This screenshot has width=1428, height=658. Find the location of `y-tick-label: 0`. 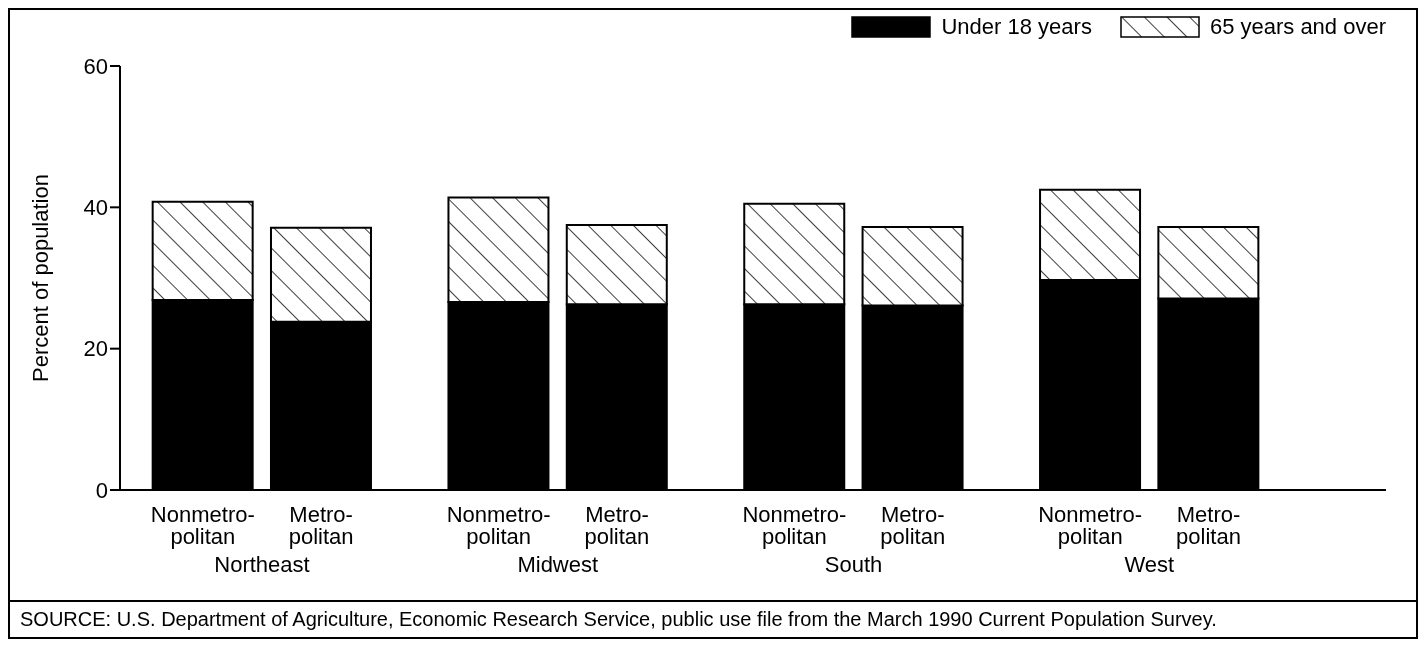

y-tick-label: 0 is located at coordinates (101, 490).